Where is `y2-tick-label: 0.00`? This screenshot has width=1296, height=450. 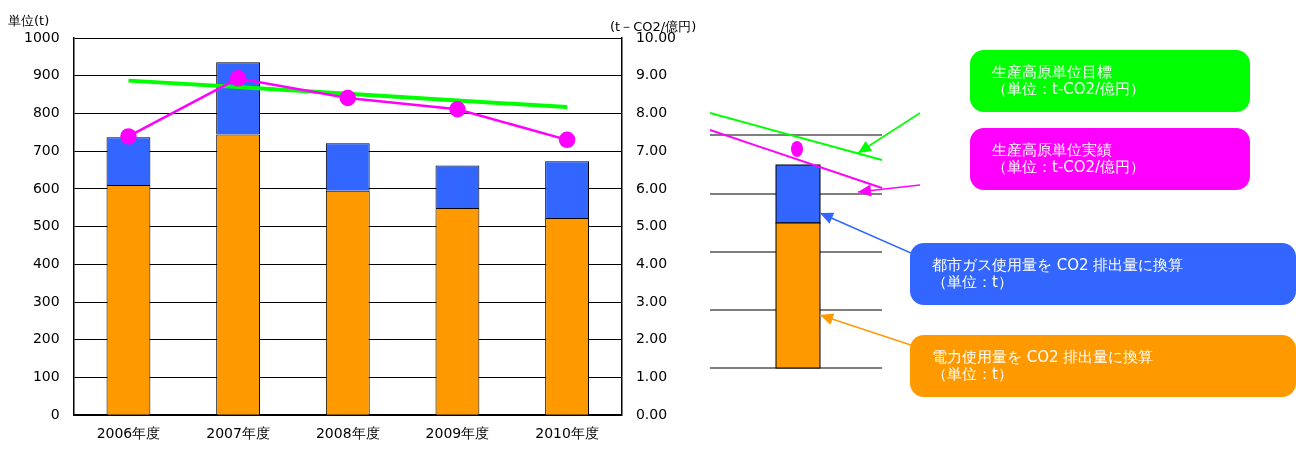 y2-tick-label: 0.00 is located at coordinates (651, 413).